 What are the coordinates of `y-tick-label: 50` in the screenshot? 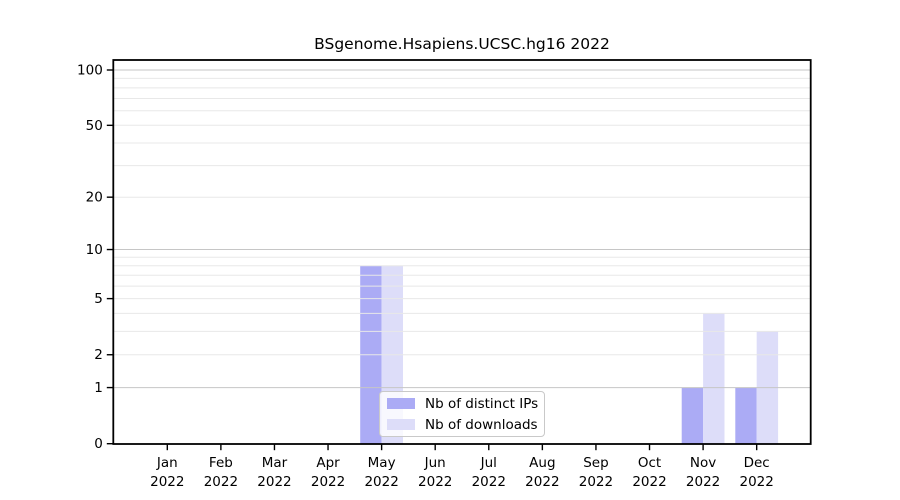 It's located at (94, 126).